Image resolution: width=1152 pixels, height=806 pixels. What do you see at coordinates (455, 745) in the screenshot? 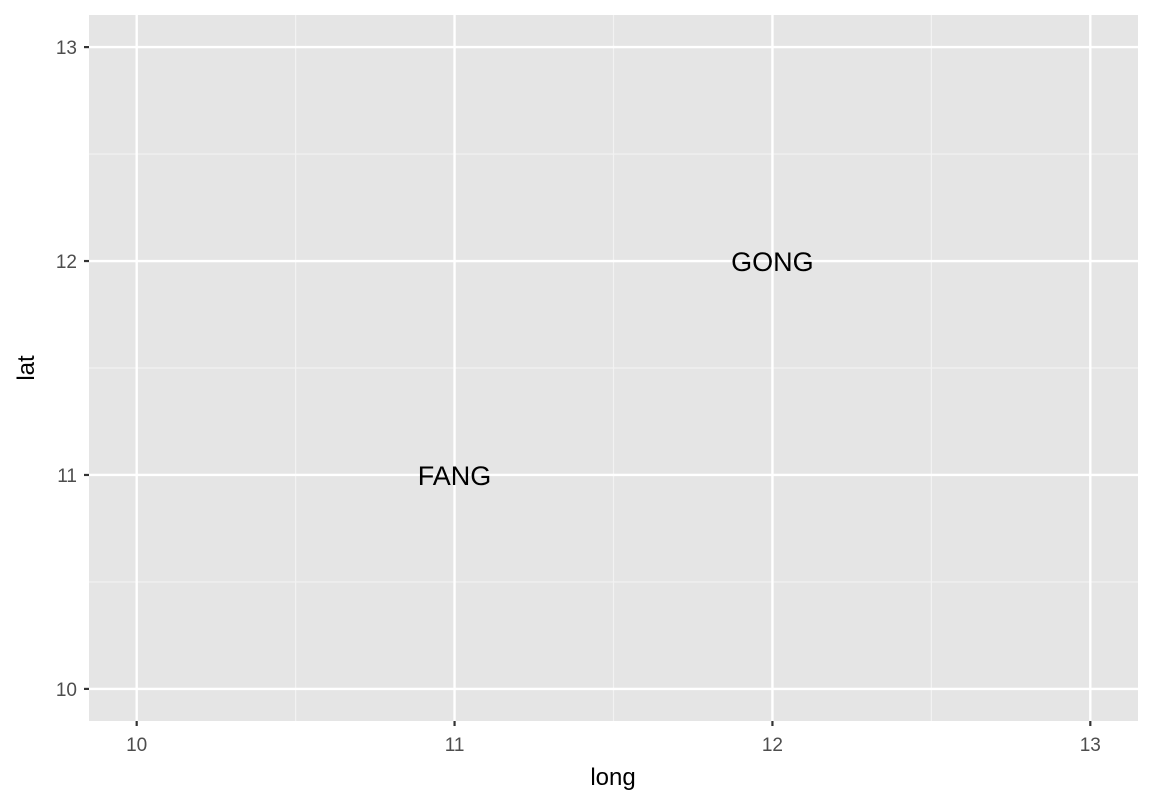
I see `x-tick-label: 11` at bounding box center [455, 745].